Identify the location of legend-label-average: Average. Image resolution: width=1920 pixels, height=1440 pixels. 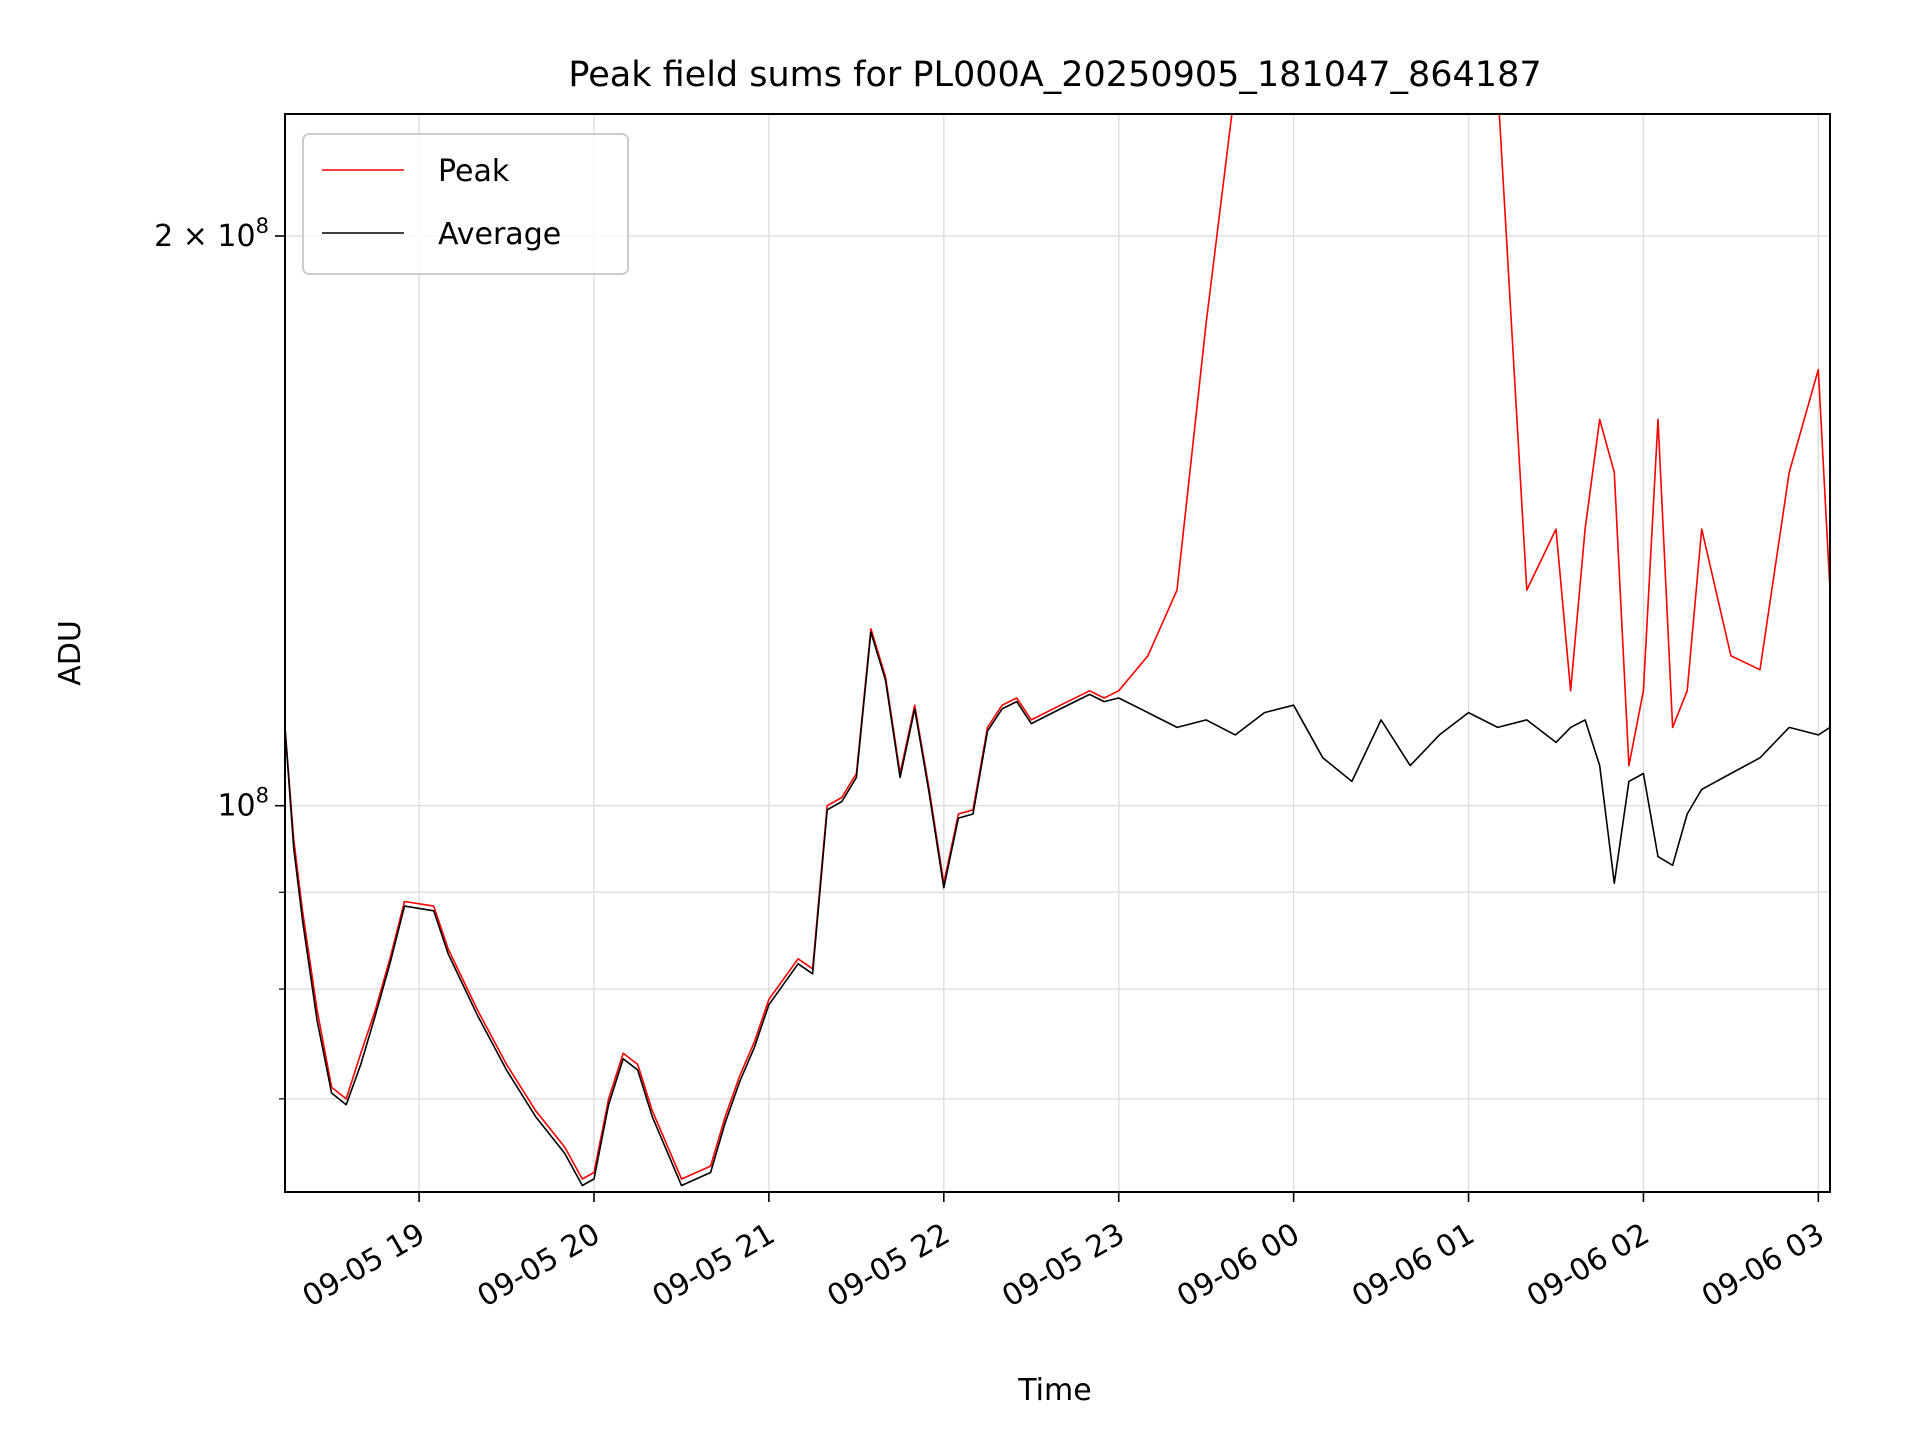
(499, 234).